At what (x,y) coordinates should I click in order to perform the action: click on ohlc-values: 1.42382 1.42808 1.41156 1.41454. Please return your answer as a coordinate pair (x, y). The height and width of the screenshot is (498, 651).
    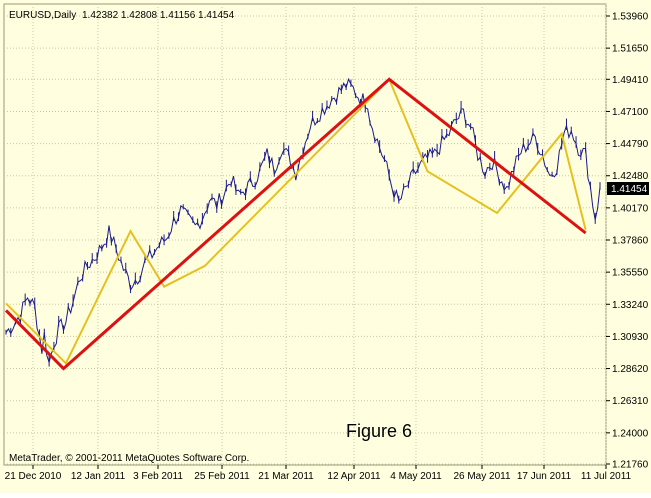
    Looking at the image, I should click on (158, 15).